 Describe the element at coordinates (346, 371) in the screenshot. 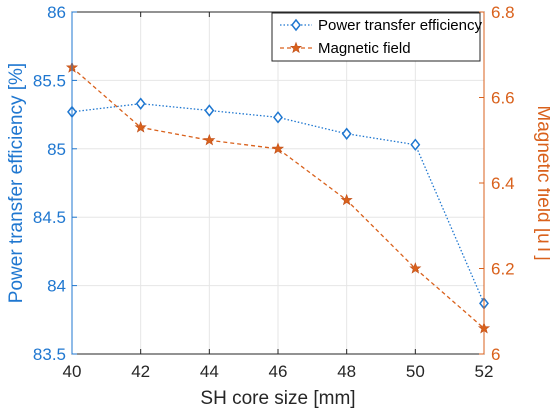

I see `x-tick-label: 48` at that location.